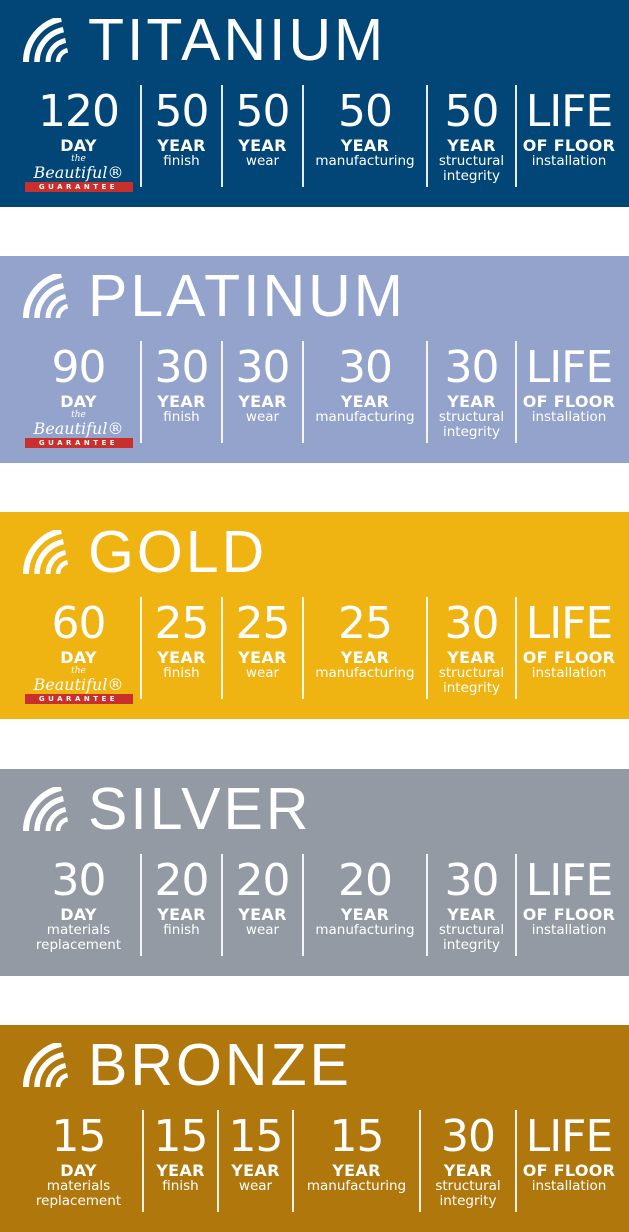  Describe the element at coordinates (79, 111) in the screenshot. I see `warranty-value: 120` at that location.